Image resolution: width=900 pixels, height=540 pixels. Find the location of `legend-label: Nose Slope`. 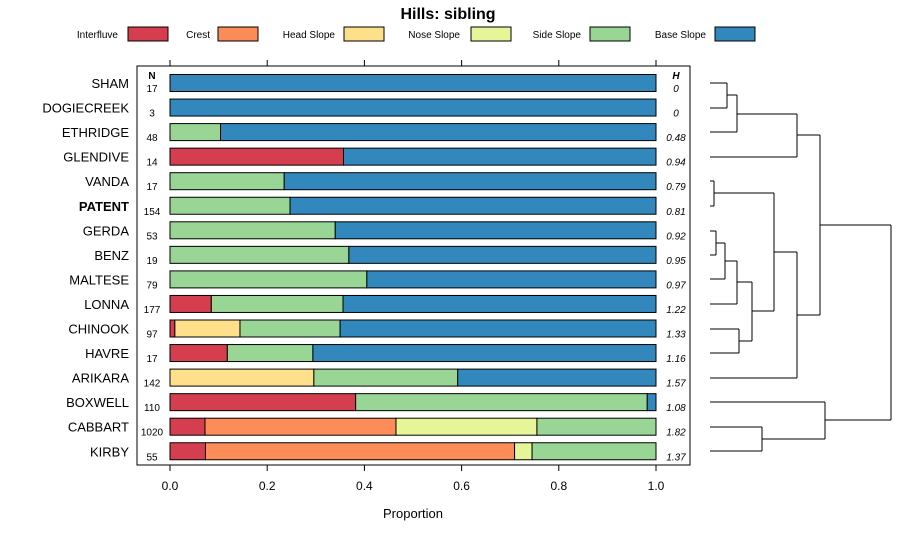

legend-label: Nose Slope is located at coordinates (434, 35).